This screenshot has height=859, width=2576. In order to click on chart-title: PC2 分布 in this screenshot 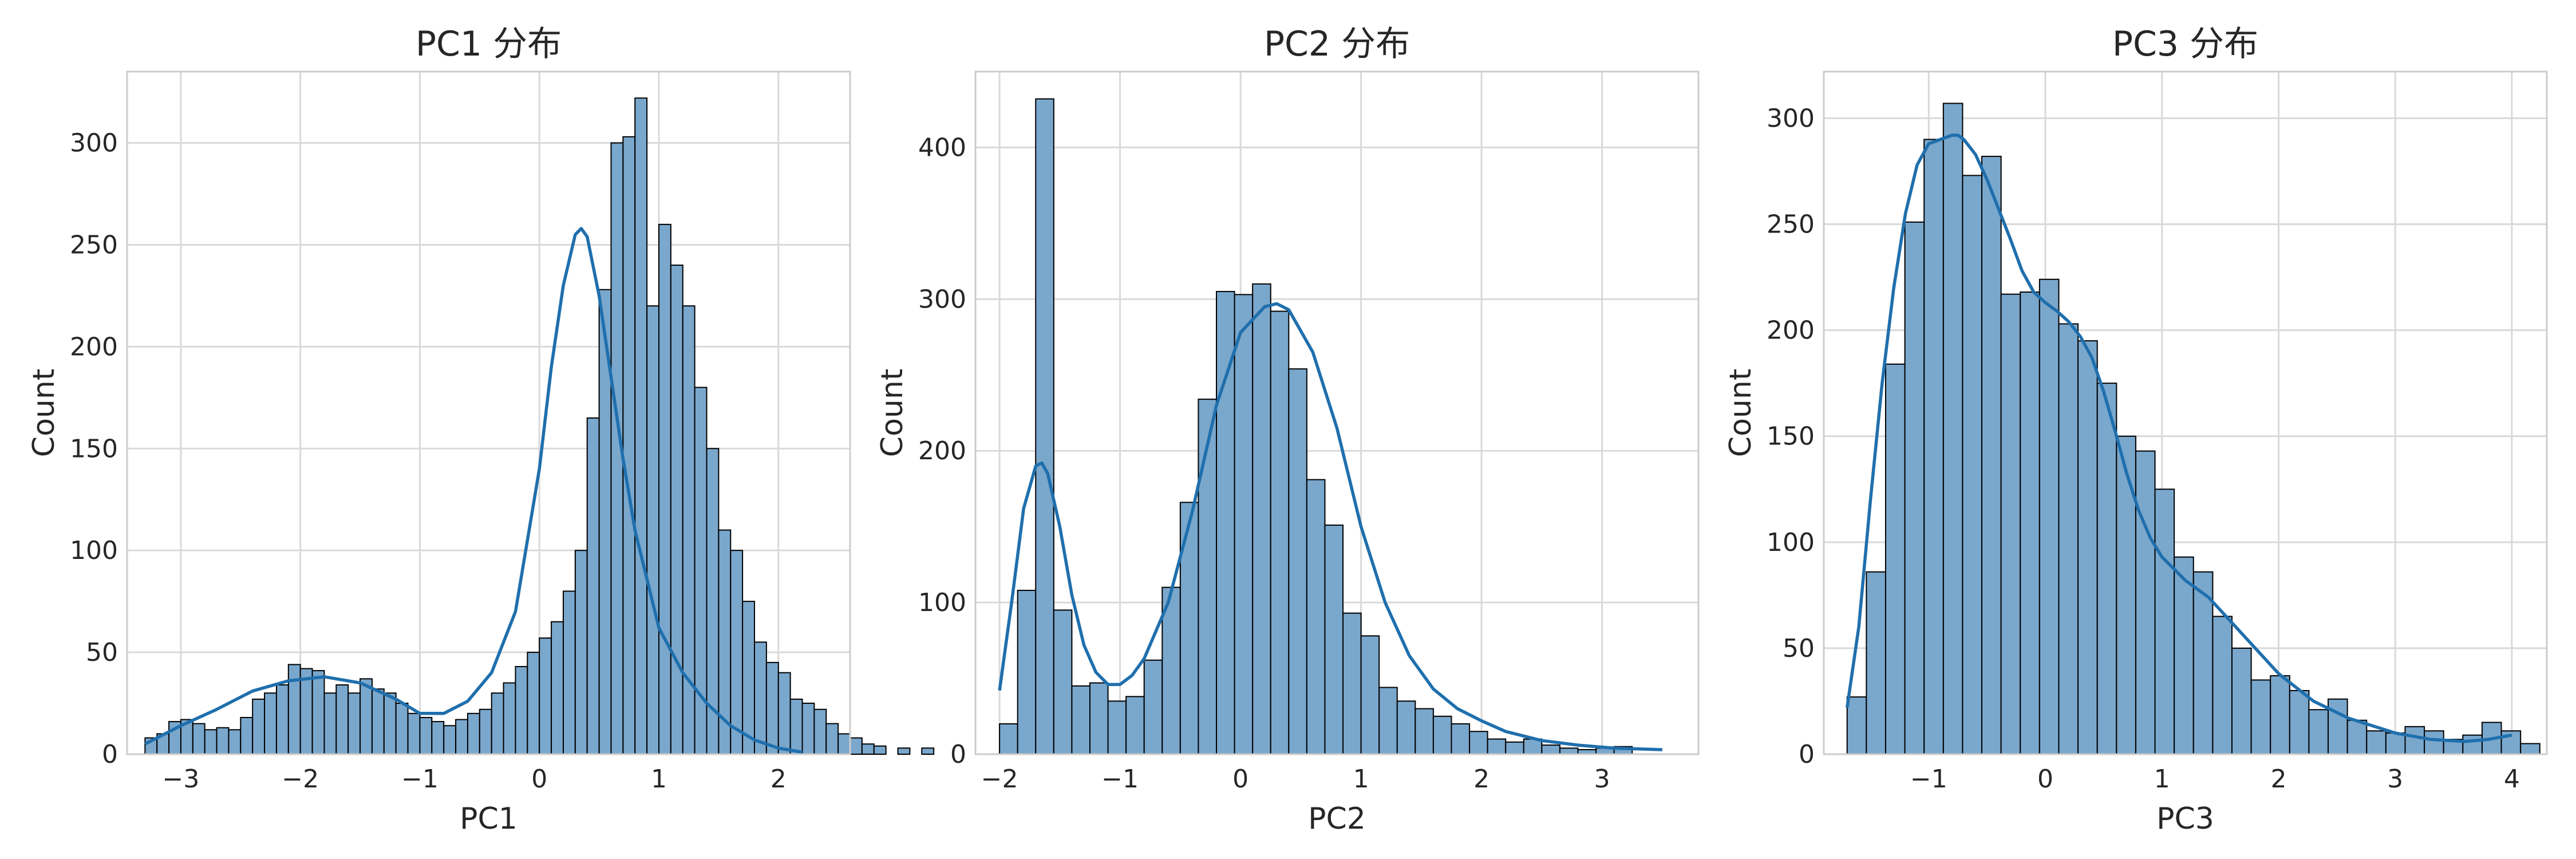, I will do `click(1337, 44)`.